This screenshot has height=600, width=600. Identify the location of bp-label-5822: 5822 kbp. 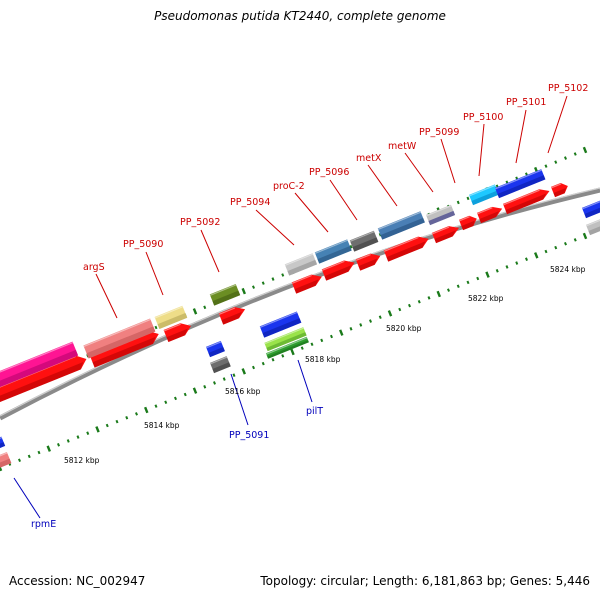
(486, 298).